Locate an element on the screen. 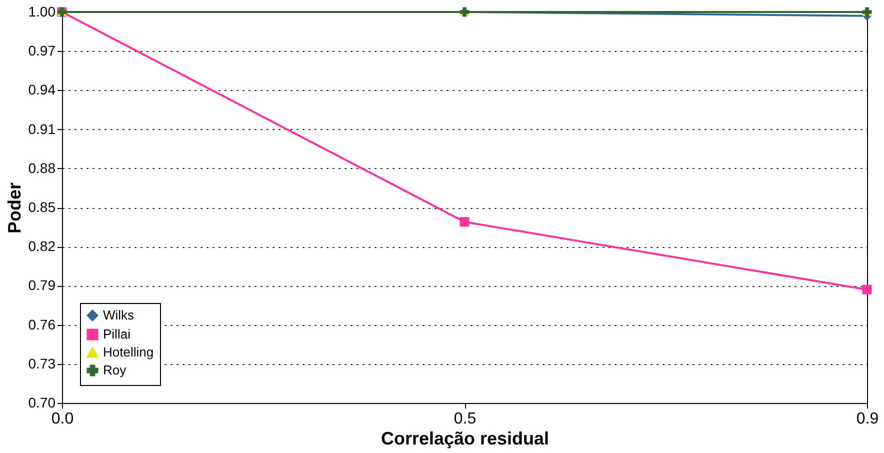 The height and width of the screenshot is (453, 884). legend-label: Pillai is located at coordinates (117, 334).